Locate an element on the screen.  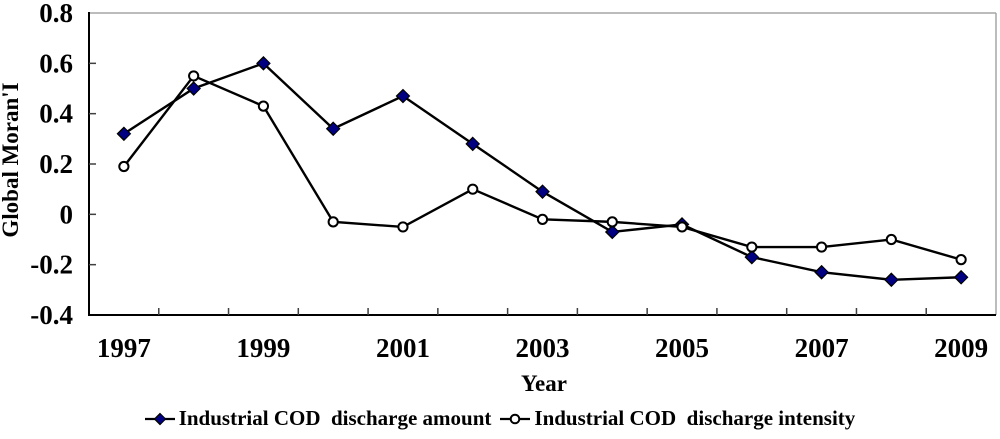
legend-item-intensity: Industrial COD discharge intensity is located at coordinates (677, 418).